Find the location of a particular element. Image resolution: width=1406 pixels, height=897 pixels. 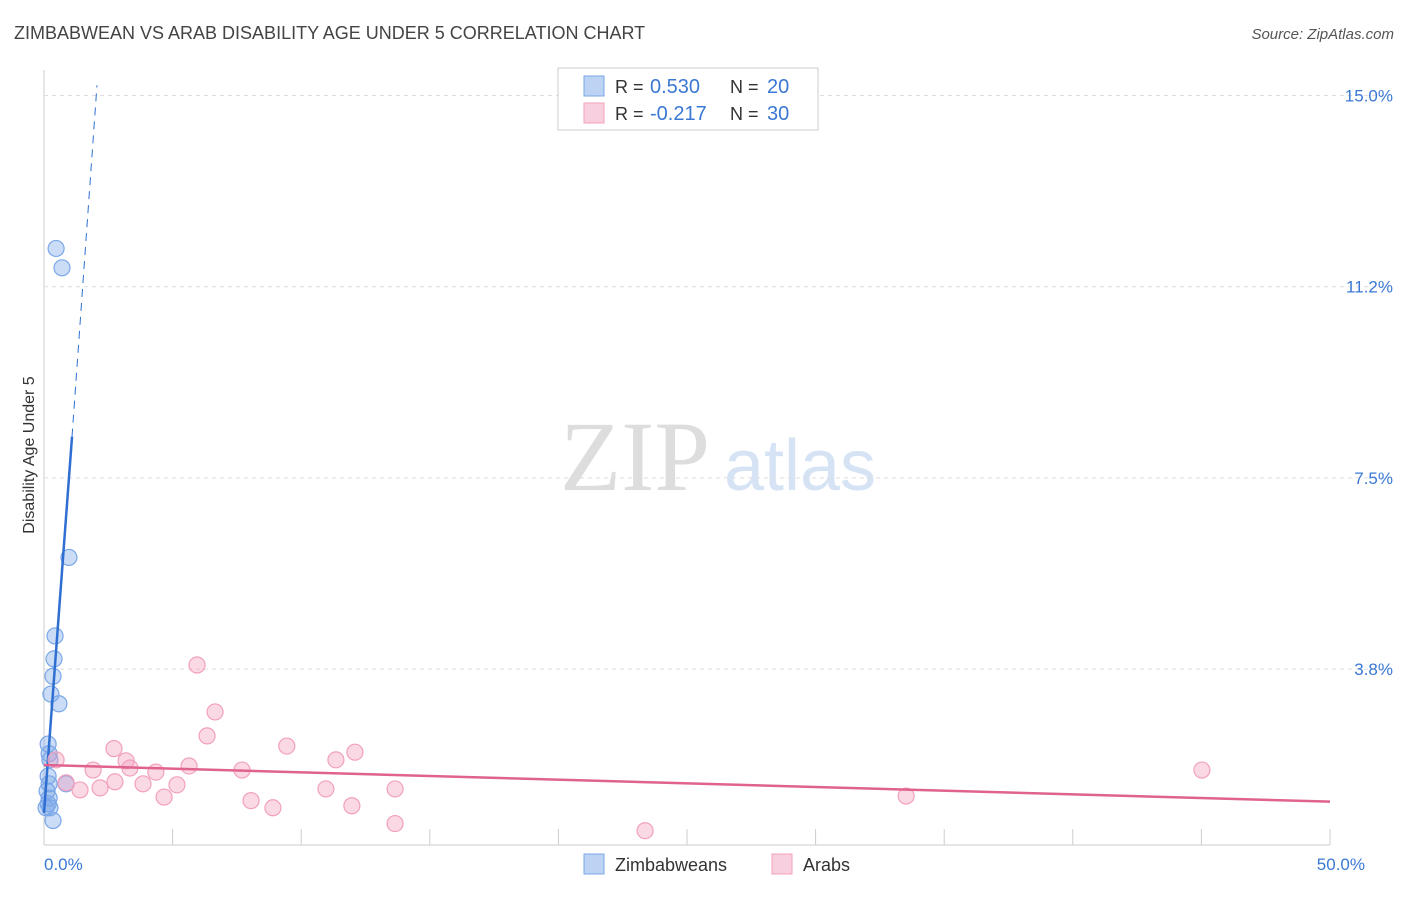

y-axis-label: Disability Age Under 5 is located at coordinates (29, 455).